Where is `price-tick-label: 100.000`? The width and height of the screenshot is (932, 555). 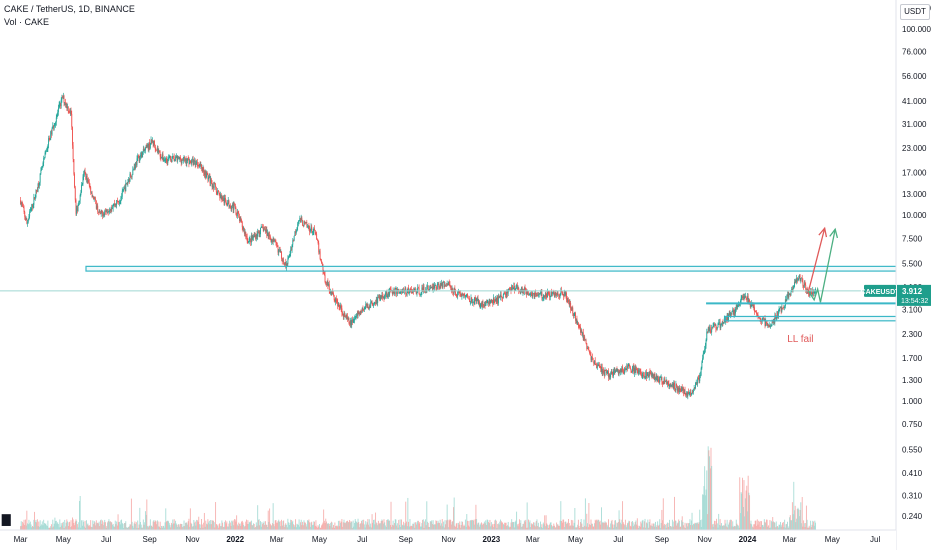
price-tick-label: 100.000 is located at coordinates (916, 29).